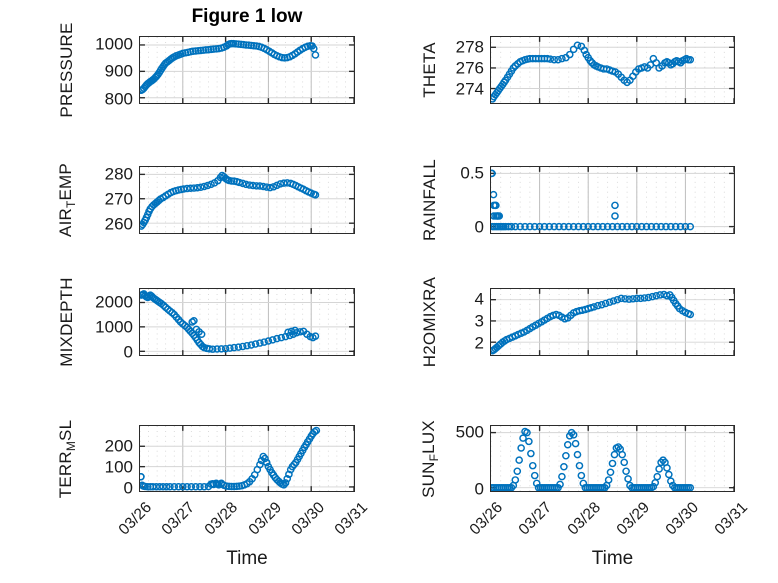 Image resolution: width=778 pixels, height=583 pixels. What do you see at coordinates (430, 458) in the screenshot?
I see `ylabel-sun_flux: SUNFLUX` at bounding box center [430, 458].